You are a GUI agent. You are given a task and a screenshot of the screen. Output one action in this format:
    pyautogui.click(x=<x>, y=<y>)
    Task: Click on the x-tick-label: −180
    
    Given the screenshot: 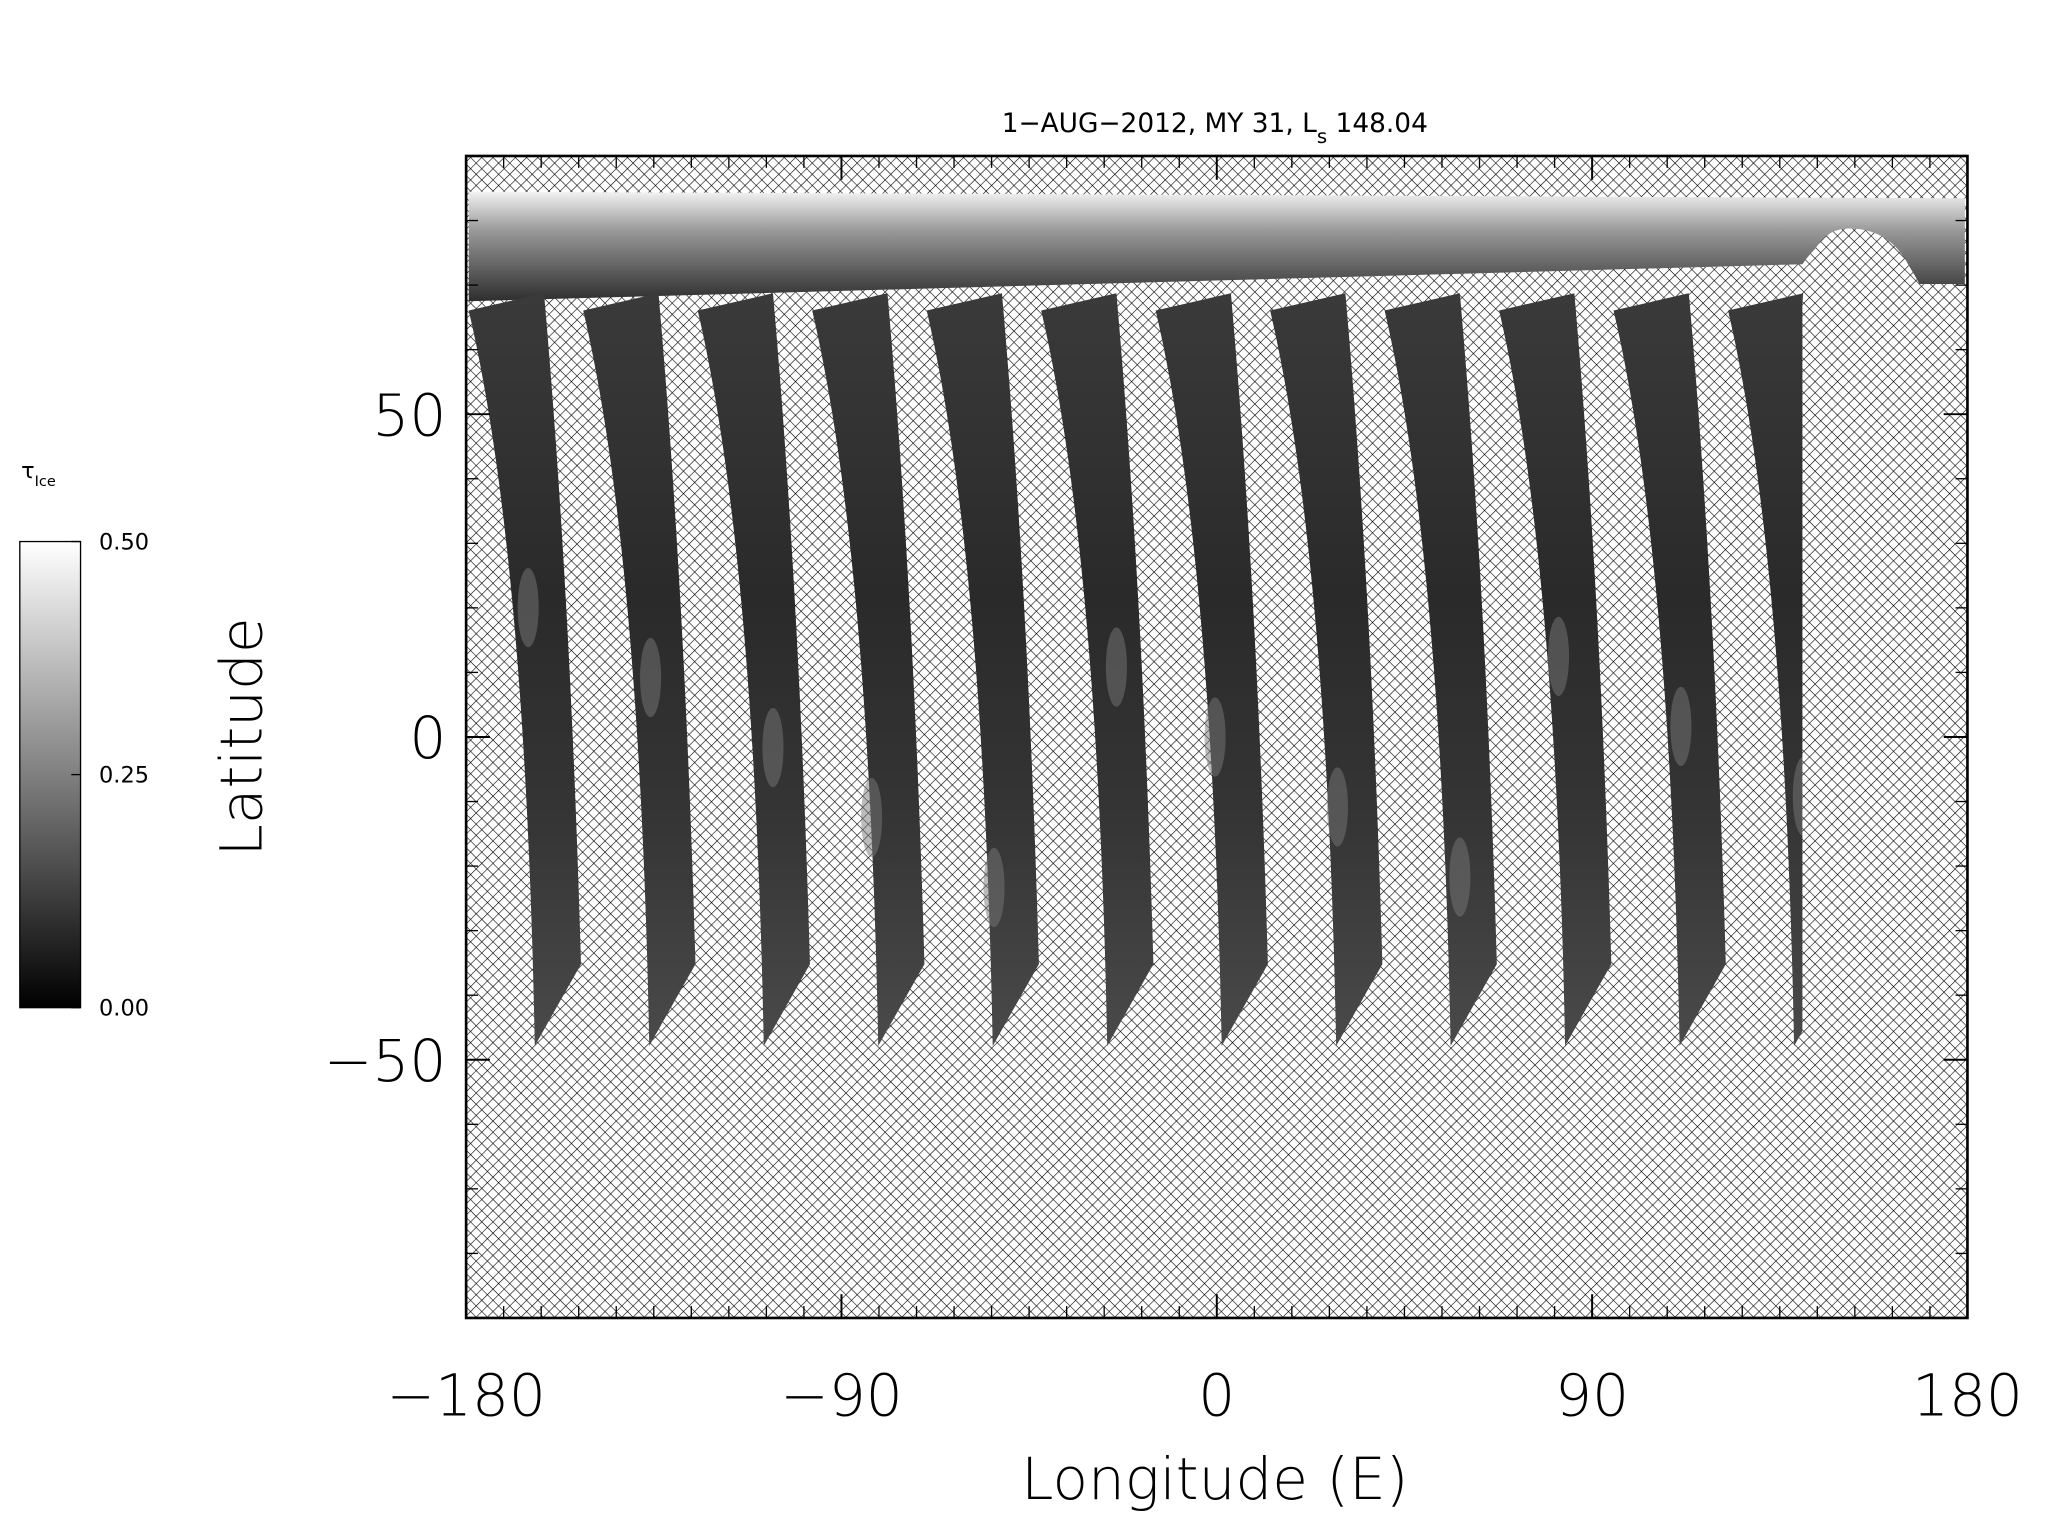 What is the action you would take?
    pyautogui.click(x=466, y=1396)
    